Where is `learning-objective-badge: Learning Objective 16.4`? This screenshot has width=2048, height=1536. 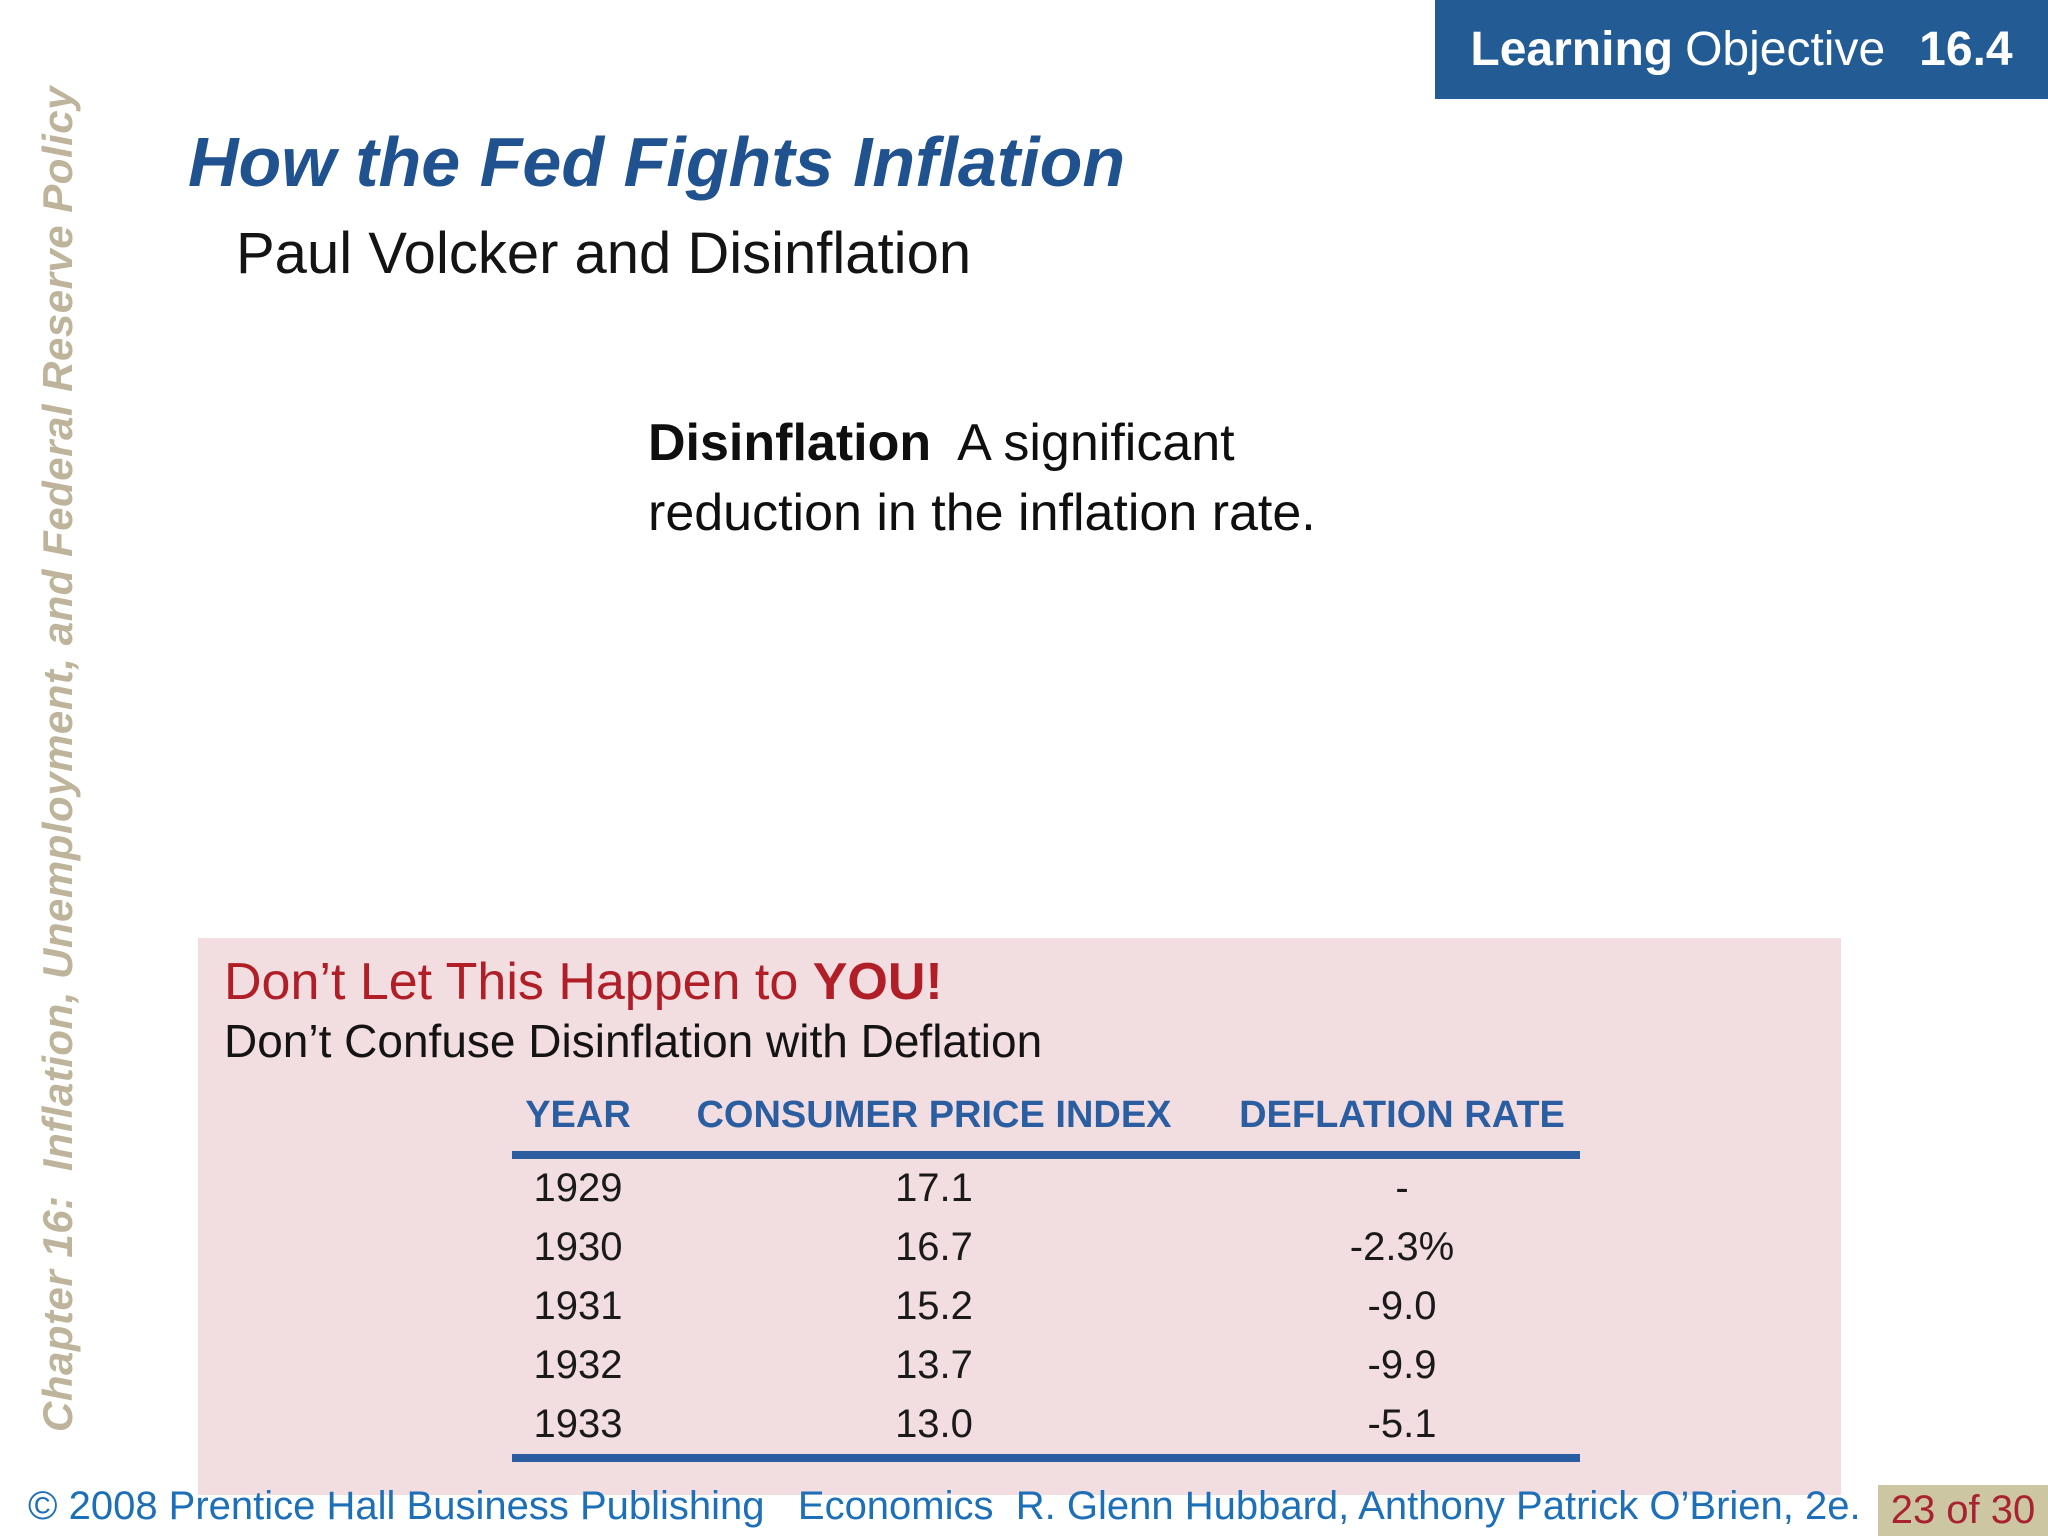
learning-objective-badge: Learning Objective 16.4 is located at coordinates (1741, 49).